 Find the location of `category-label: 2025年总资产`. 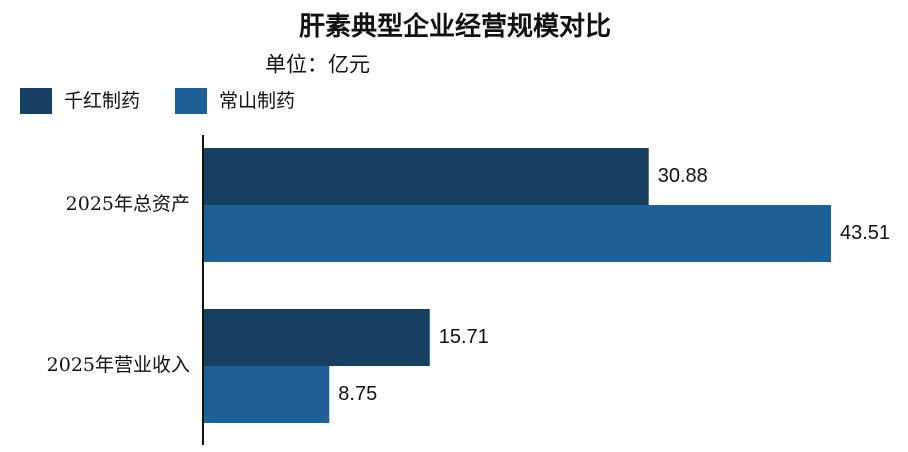

category-label: 2025年总资产 is located at coordinates (128, 204).